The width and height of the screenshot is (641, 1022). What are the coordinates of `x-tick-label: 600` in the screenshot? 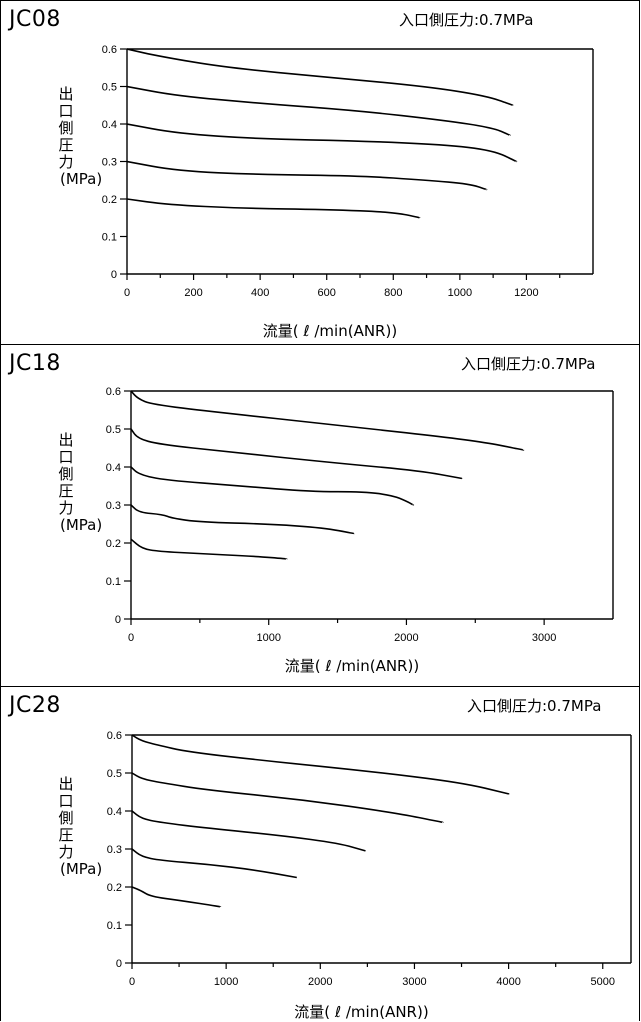 It's located at (327, 293).